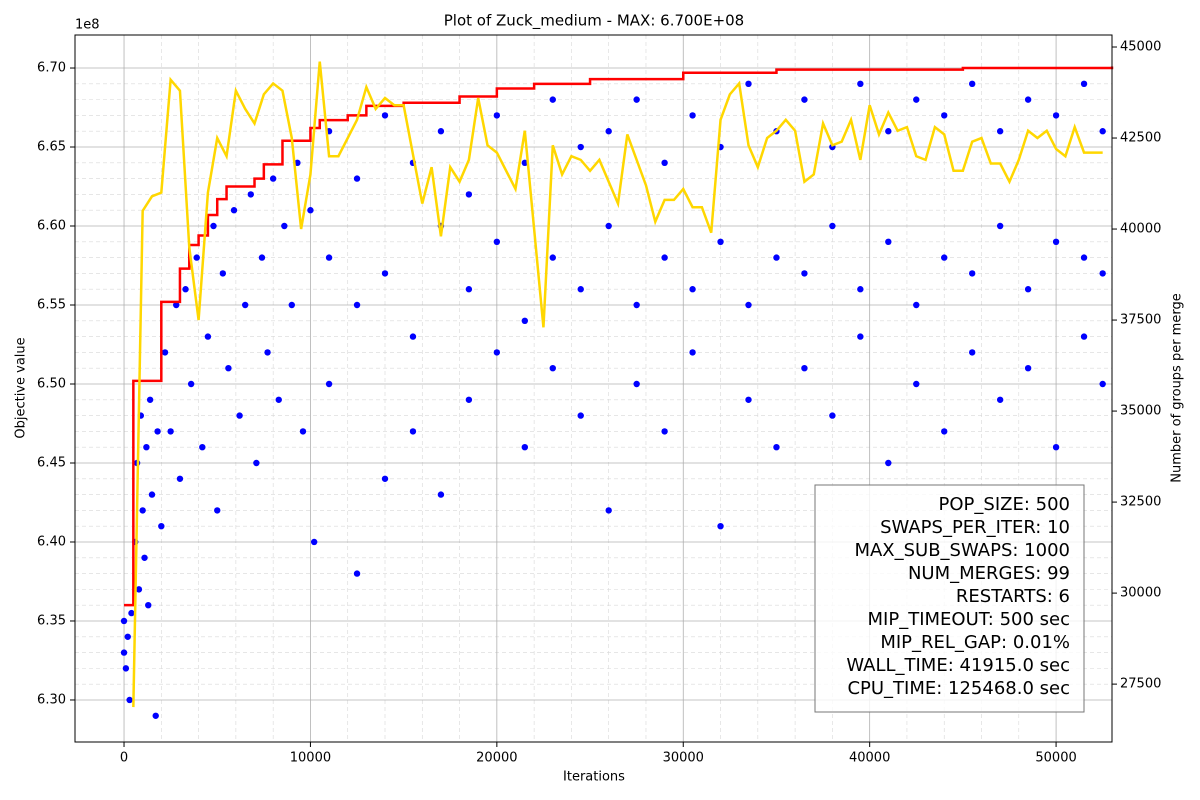 The height and width of the screenshot is (800, 1200). What do you see at coordinates (594, 21) in the screenshot?
I see `chart-title: Plot of Zuck_medium - MAX: 6.700E+08` at bounding box center [594, 21].